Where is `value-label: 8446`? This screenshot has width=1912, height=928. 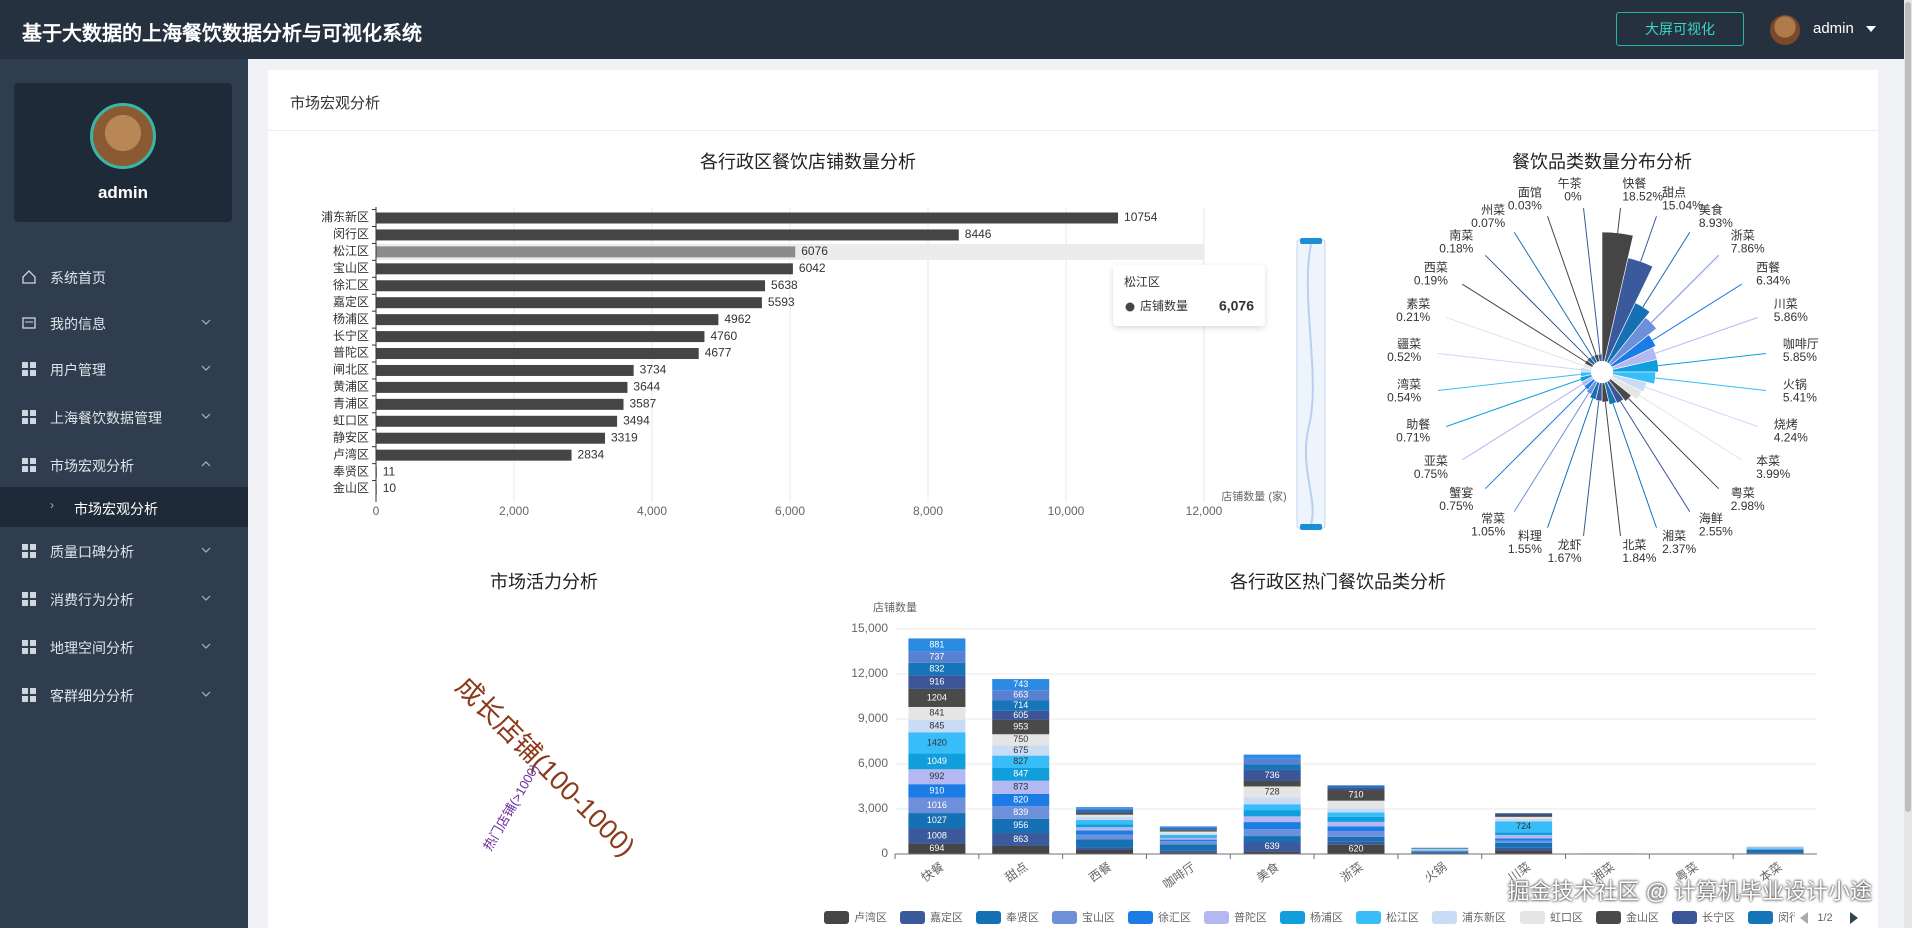
value-label: 8446 is located at coordinates (978, 234).